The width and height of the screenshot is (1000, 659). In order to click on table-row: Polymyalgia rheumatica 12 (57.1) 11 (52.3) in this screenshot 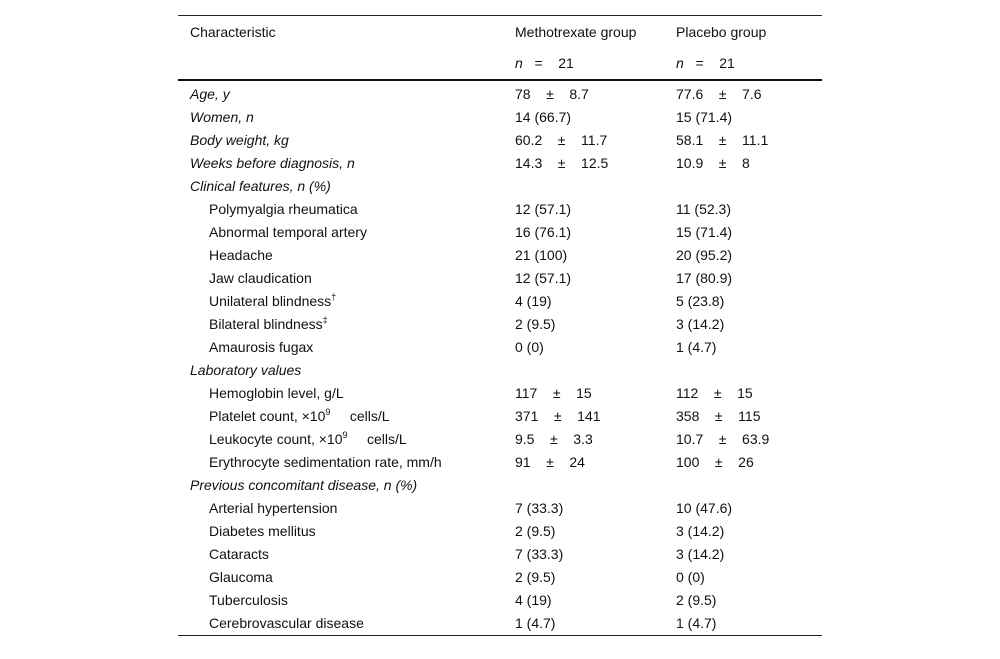, I will do `click(500, 209)`.